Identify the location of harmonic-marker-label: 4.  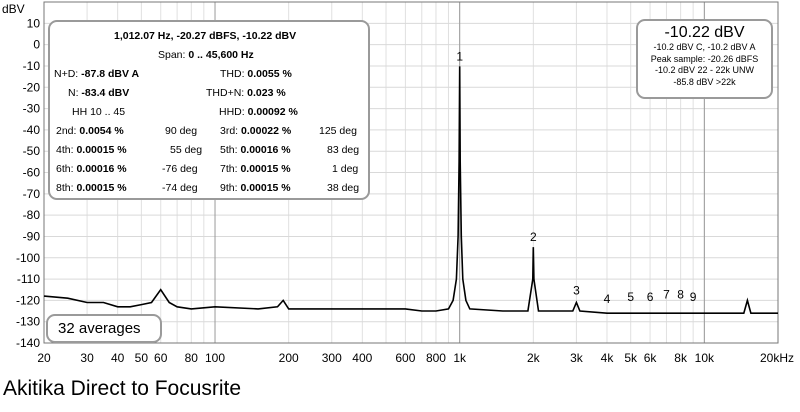
(607, 299).